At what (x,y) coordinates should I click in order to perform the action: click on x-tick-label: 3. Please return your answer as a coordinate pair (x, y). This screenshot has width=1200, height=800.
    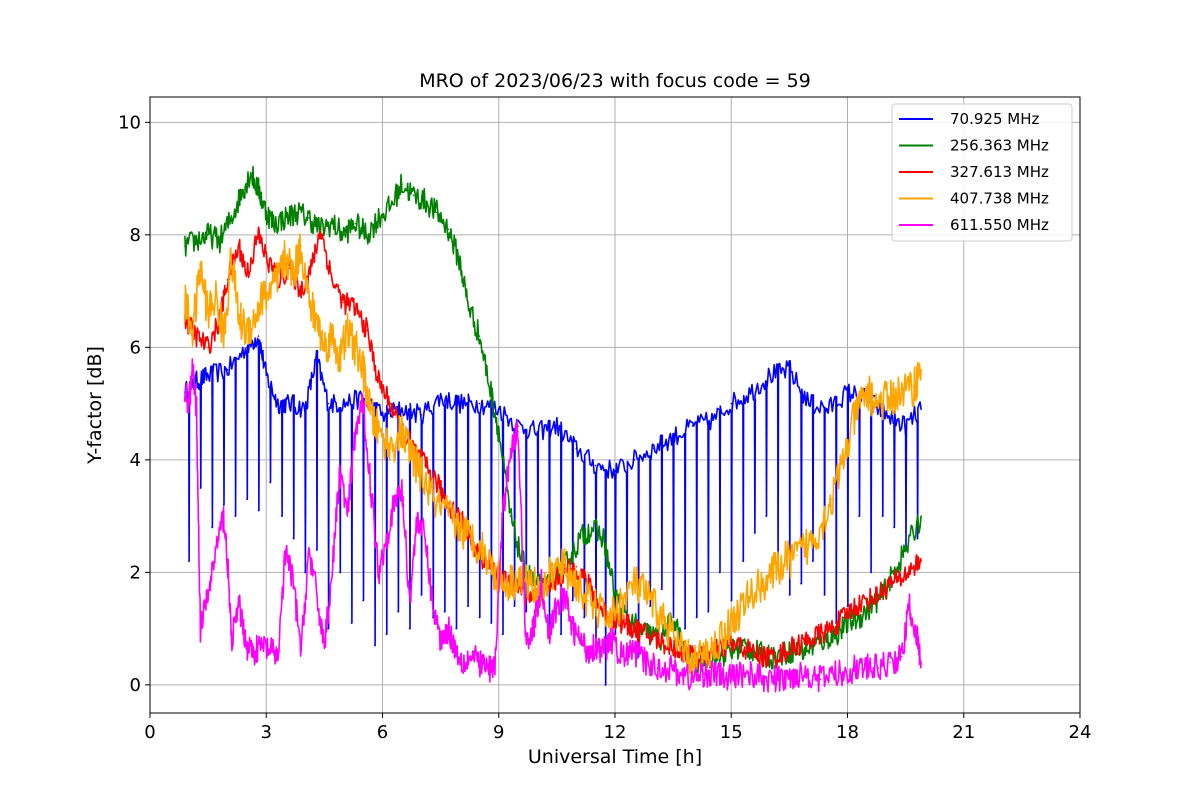
    Looking at the image, I should click on (266, 732).